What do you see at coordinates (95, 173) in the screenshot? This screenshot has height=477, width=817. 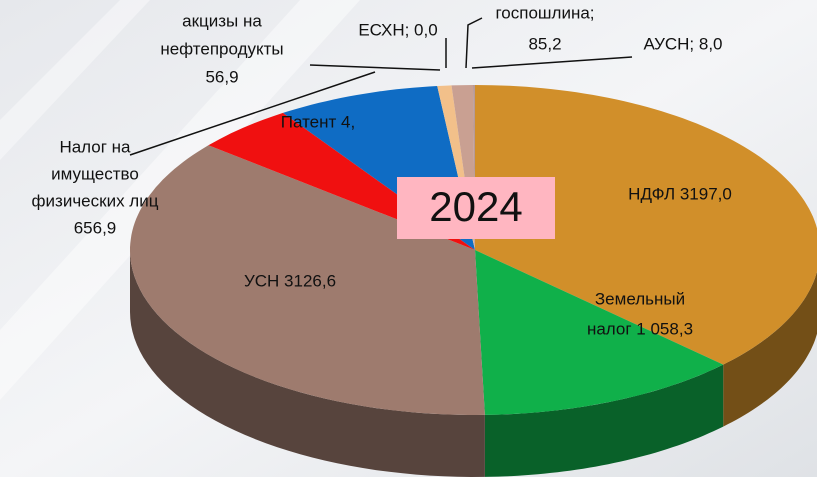 I see `data-label: имущество` at bounding box center [95, 173].